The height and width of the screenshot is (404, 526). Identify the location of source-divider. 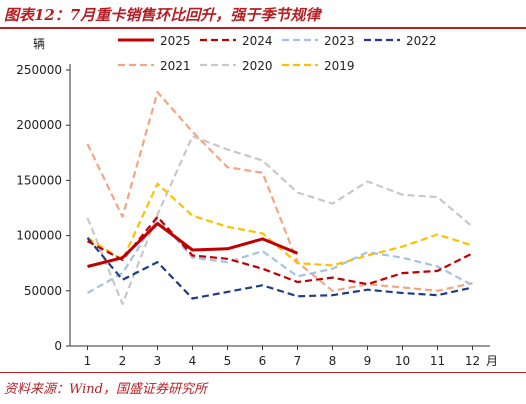
(263, 372).